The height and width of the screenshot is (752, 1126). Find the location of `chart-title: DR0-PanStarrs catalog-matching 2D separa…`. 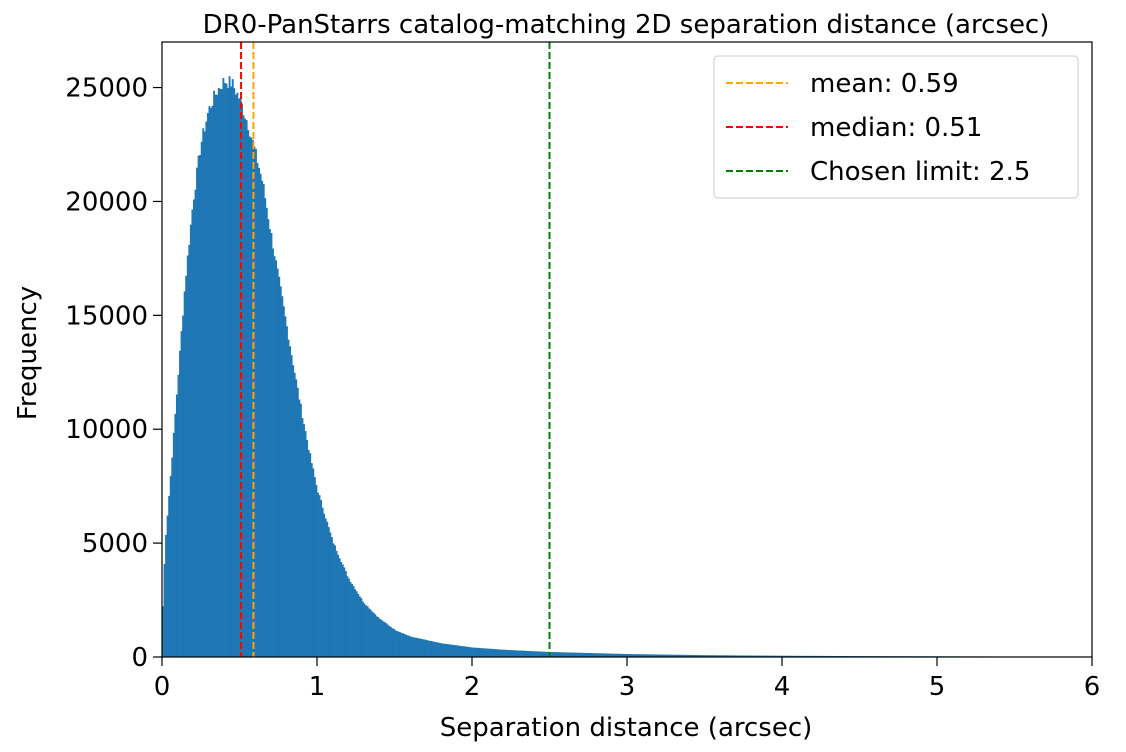

chart-title: DR0-PanStarrs catalog-matching 2D separa… is located at coordinates (626, 25).